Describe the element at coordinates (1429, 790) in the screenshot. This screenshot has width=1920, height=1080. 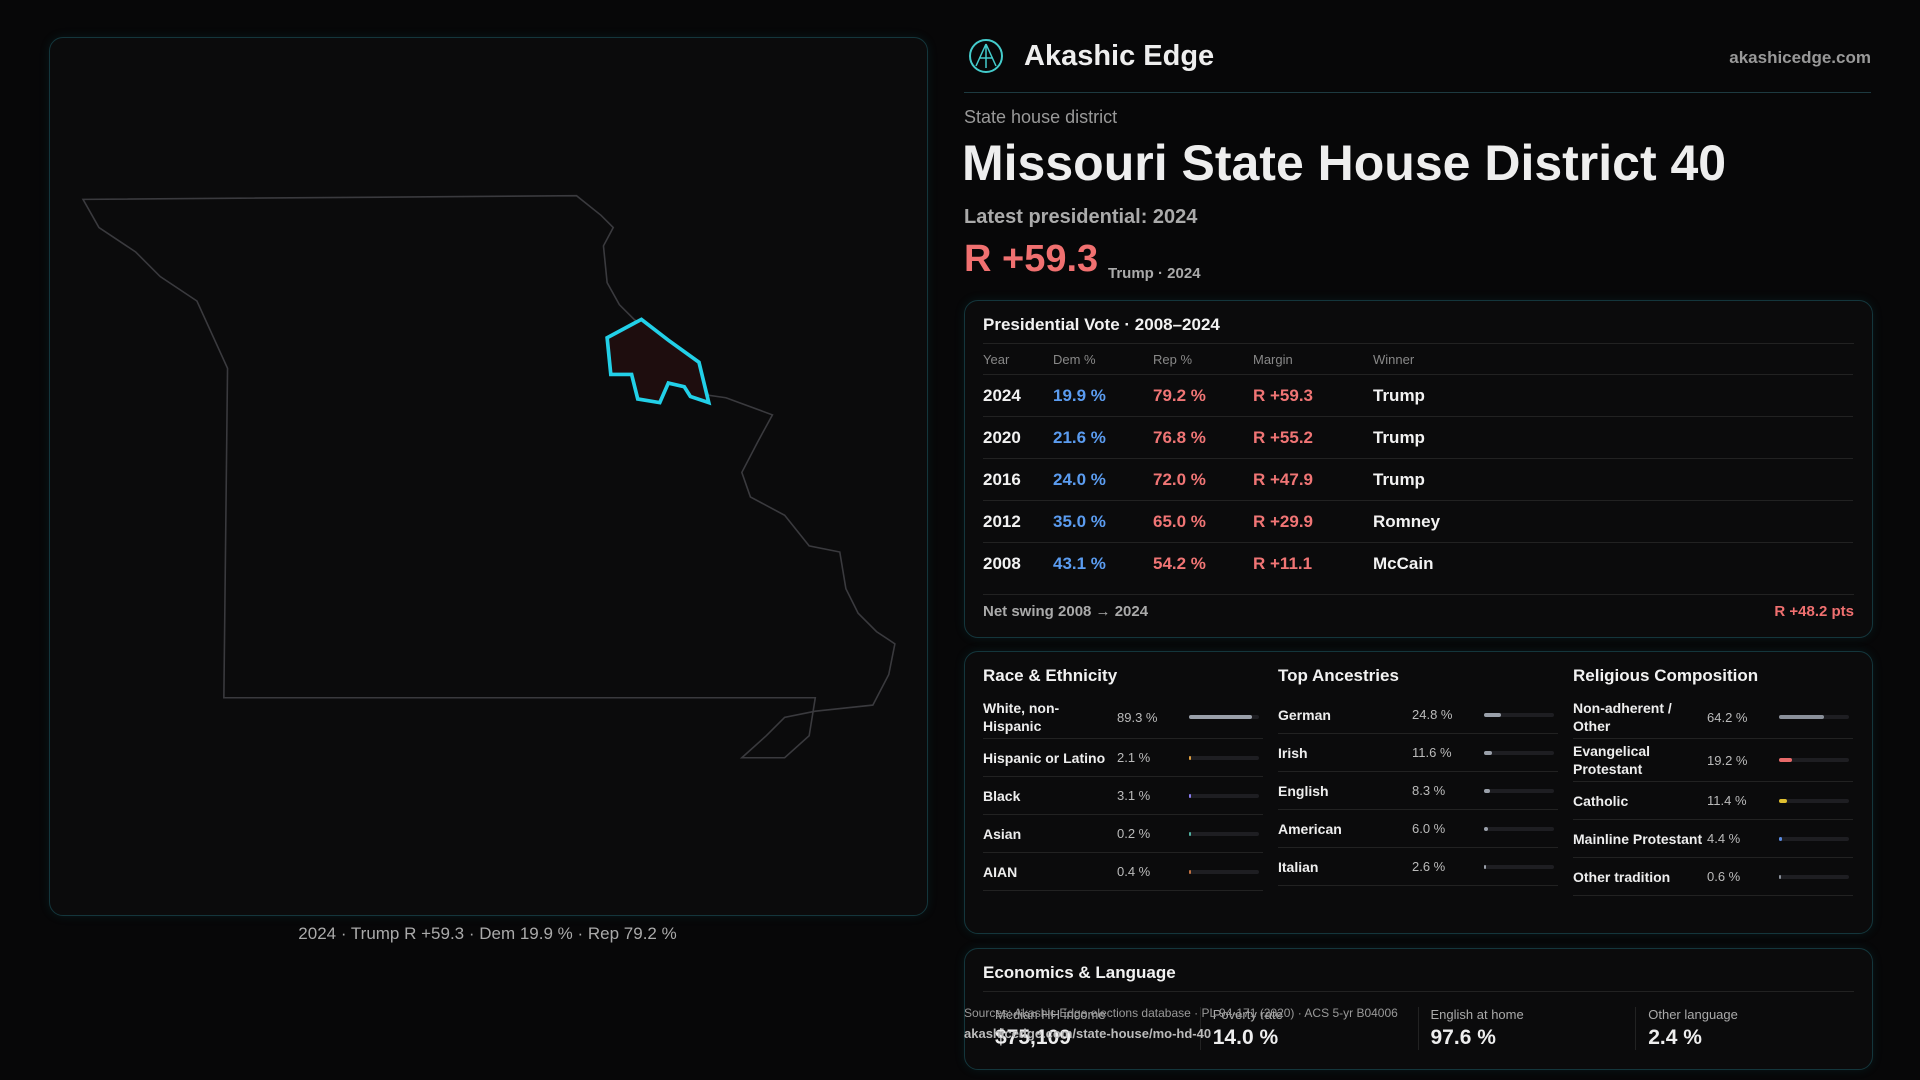
I see `demo-value: 8.3 %` at that location.